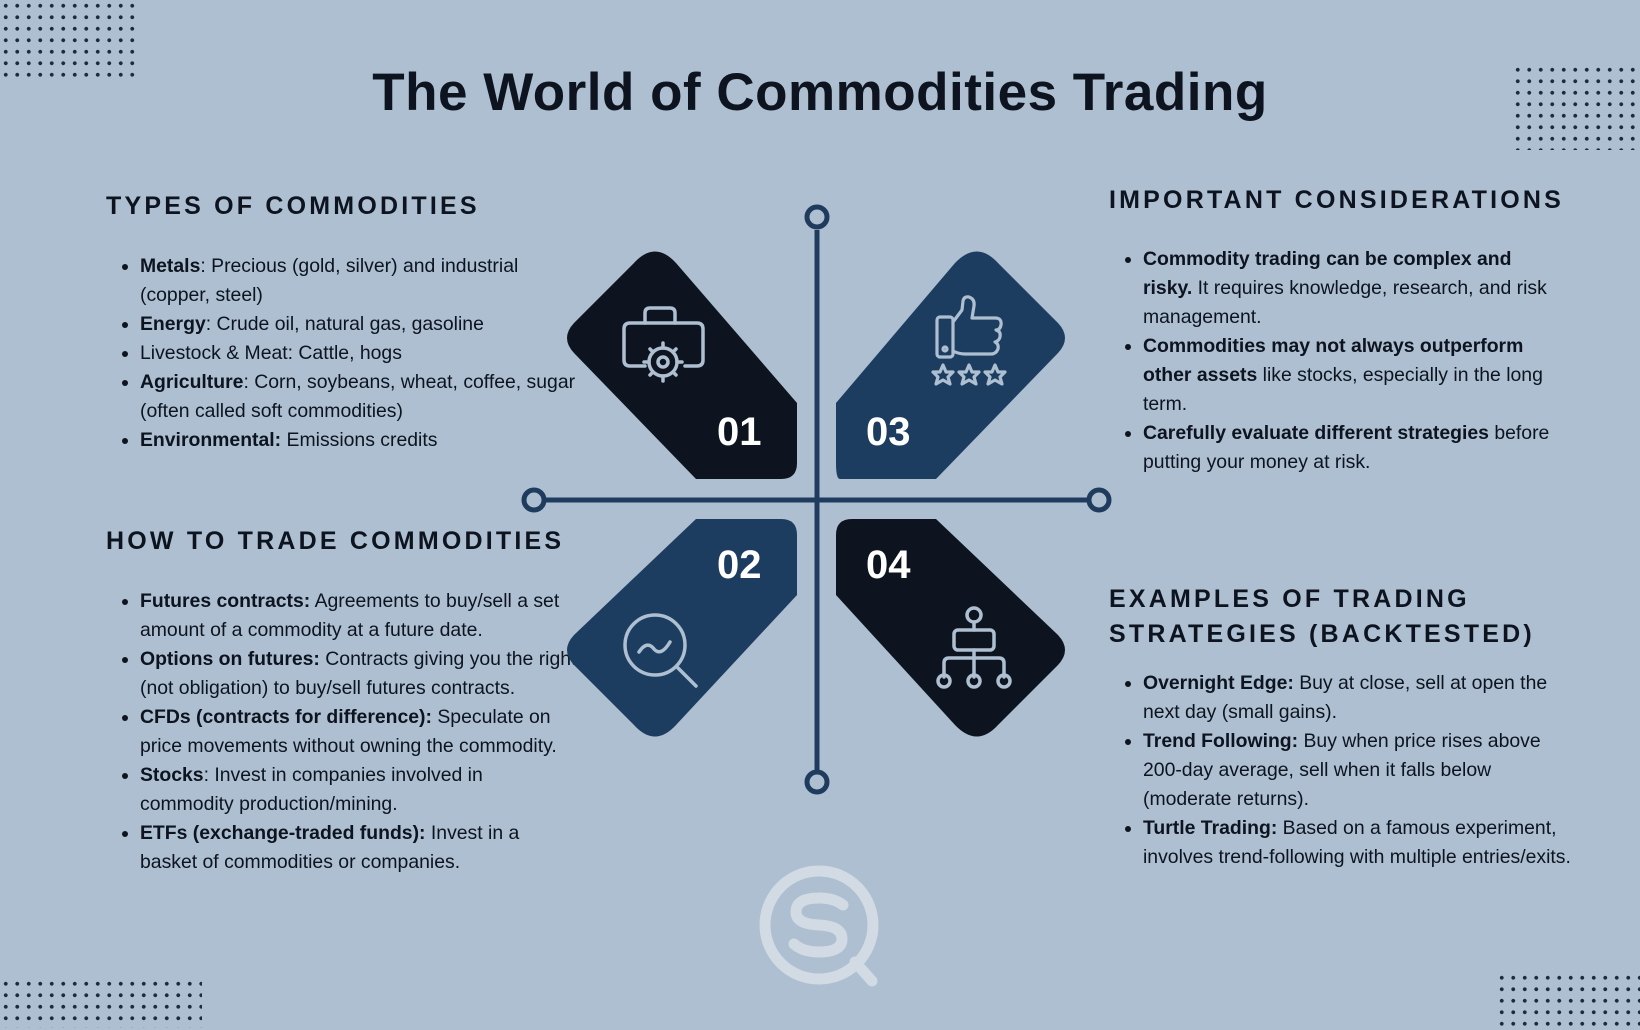 The width and height of the screenshot is (1640, 1030). I want to click on types-item-bold: Energy, so click(173, 324).